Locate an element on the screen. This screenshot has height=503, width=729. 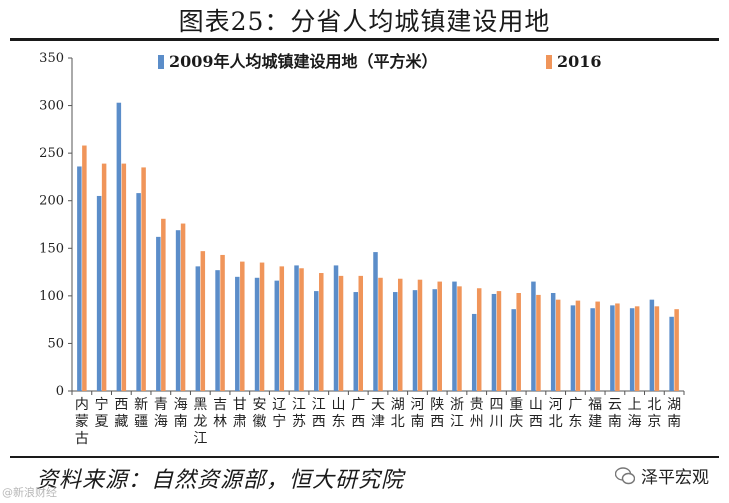
x-tick-label: 四川 is located at coordinates (496, 413).